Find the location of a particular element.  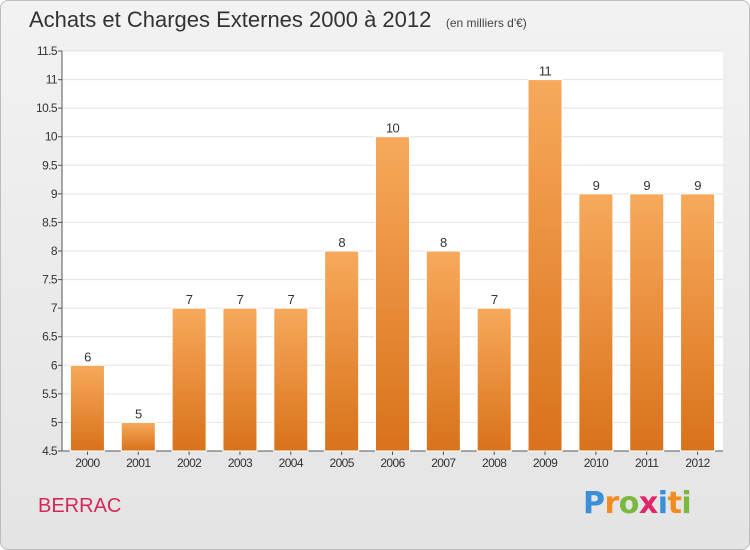

x-tick-label: 2010 is located at coordinates (596, 463).